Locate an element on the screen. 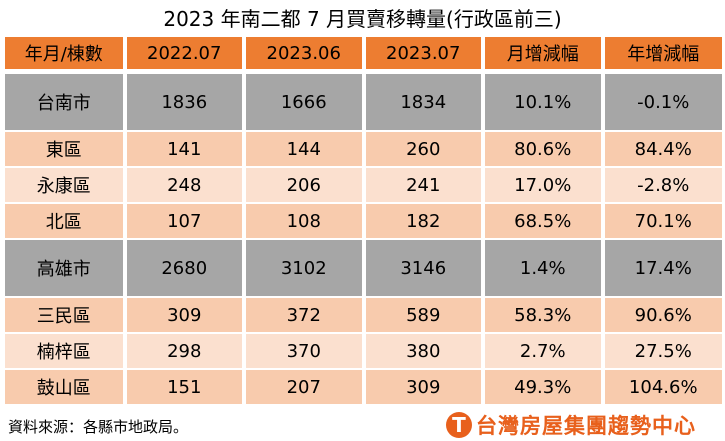  table-cell: -2.8% is located at coordinates (661, 185).